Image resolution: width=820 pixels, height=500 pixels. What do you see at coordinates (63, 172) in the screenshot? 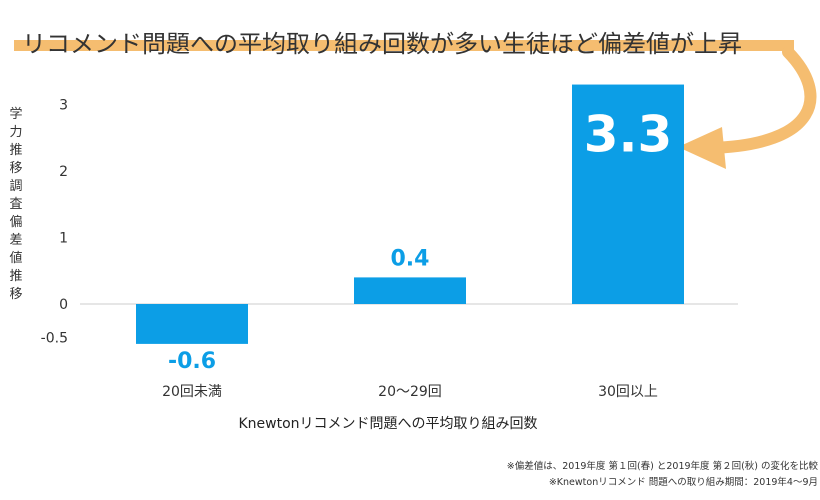
I see `y-tick-label: 2` at bounding box center [63, 172].